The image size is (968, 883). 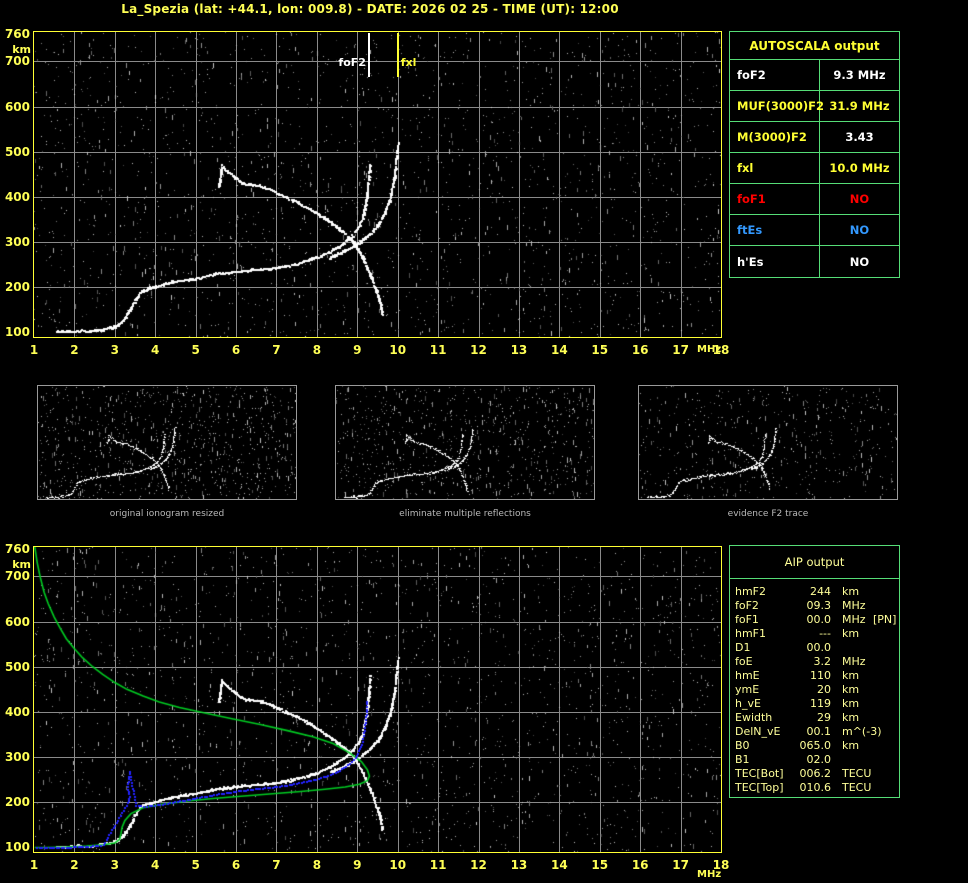 I want to click on thumbnail-eliminate-multiple-reflections, so click(x=465, y=442).